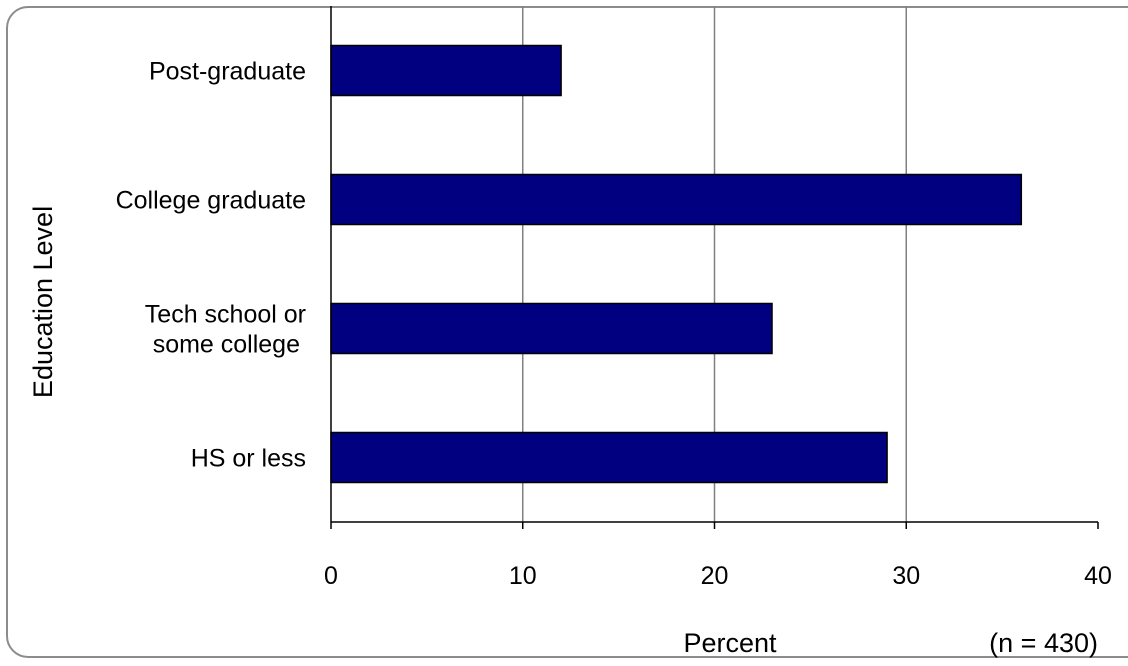  I want to click on category-label-tech-school-or-some-college: Tech school or some college, so click(225, 330).